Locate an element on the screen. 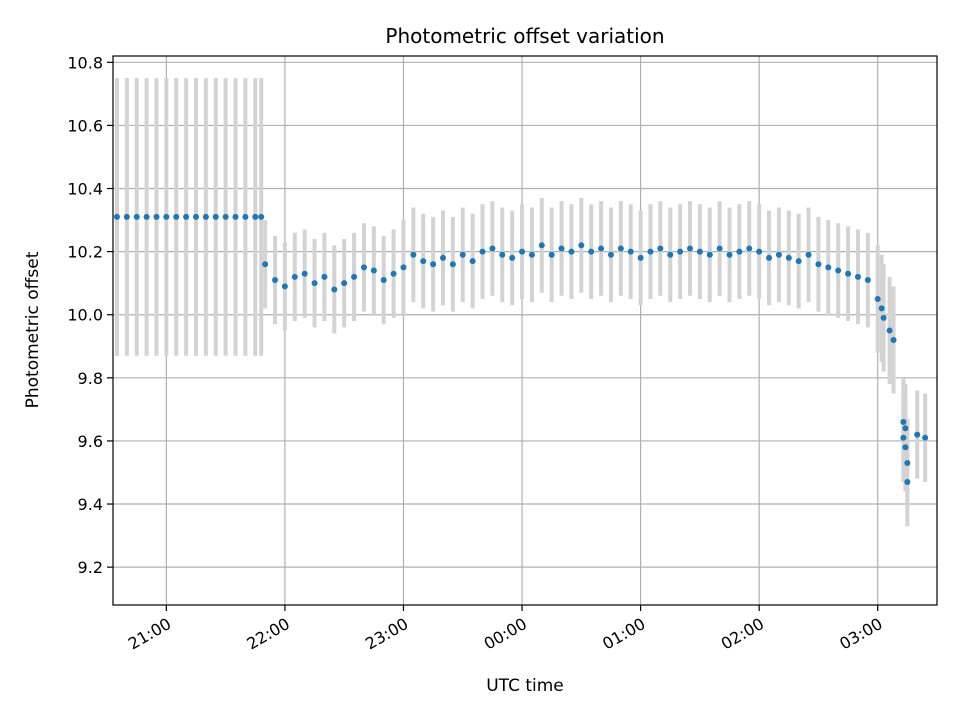 This screenshot has height=720, width=960. y-tick-label: 9.6 is located at coordinates (90, 441).